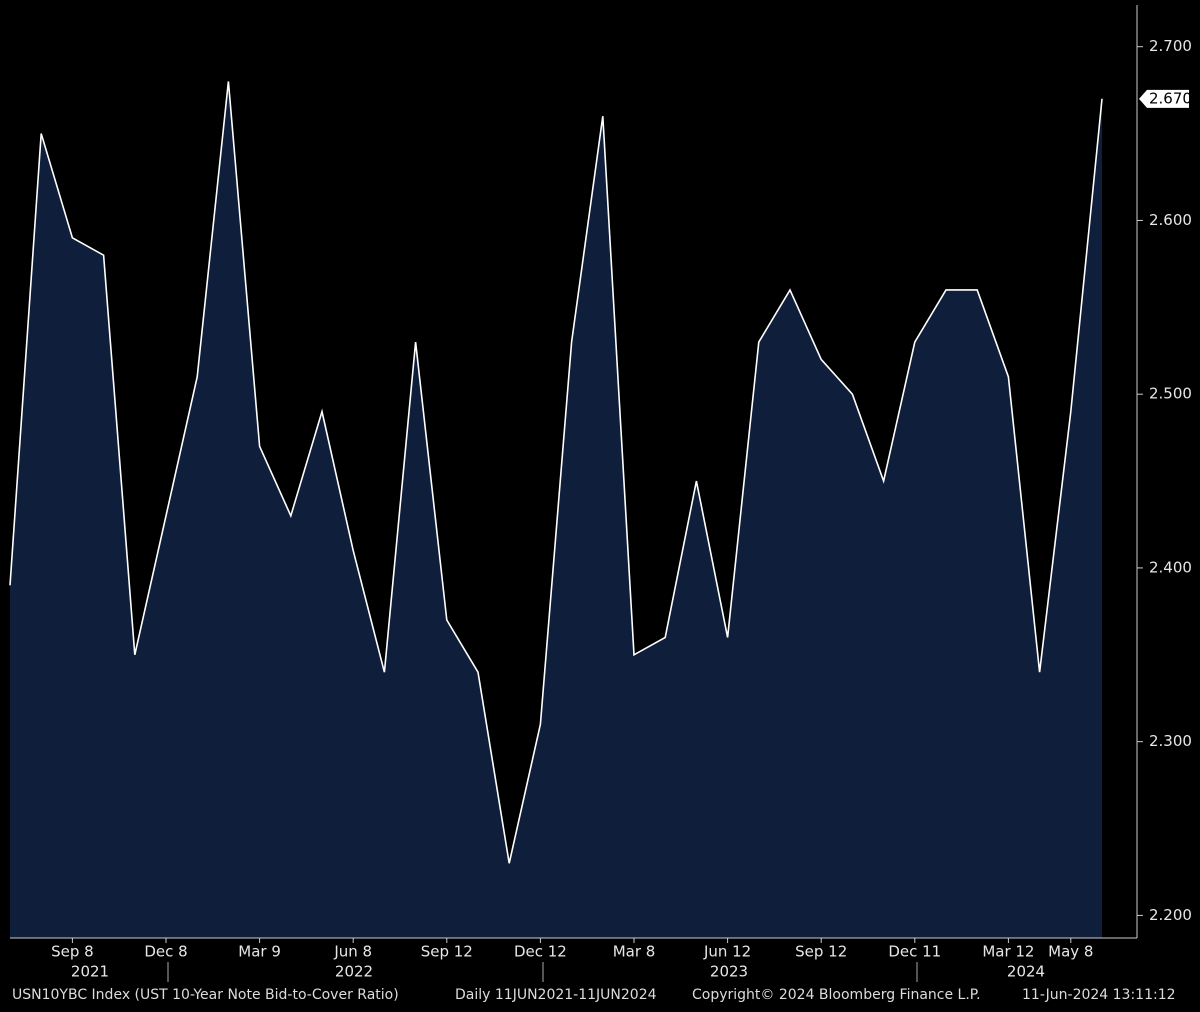 This screenshot has width=1200, height=1012. What do you see at coordinates (1170, 220) in the screenshot?
I see `y-tick-label: 2.600` at bounding box center [1170, 220].